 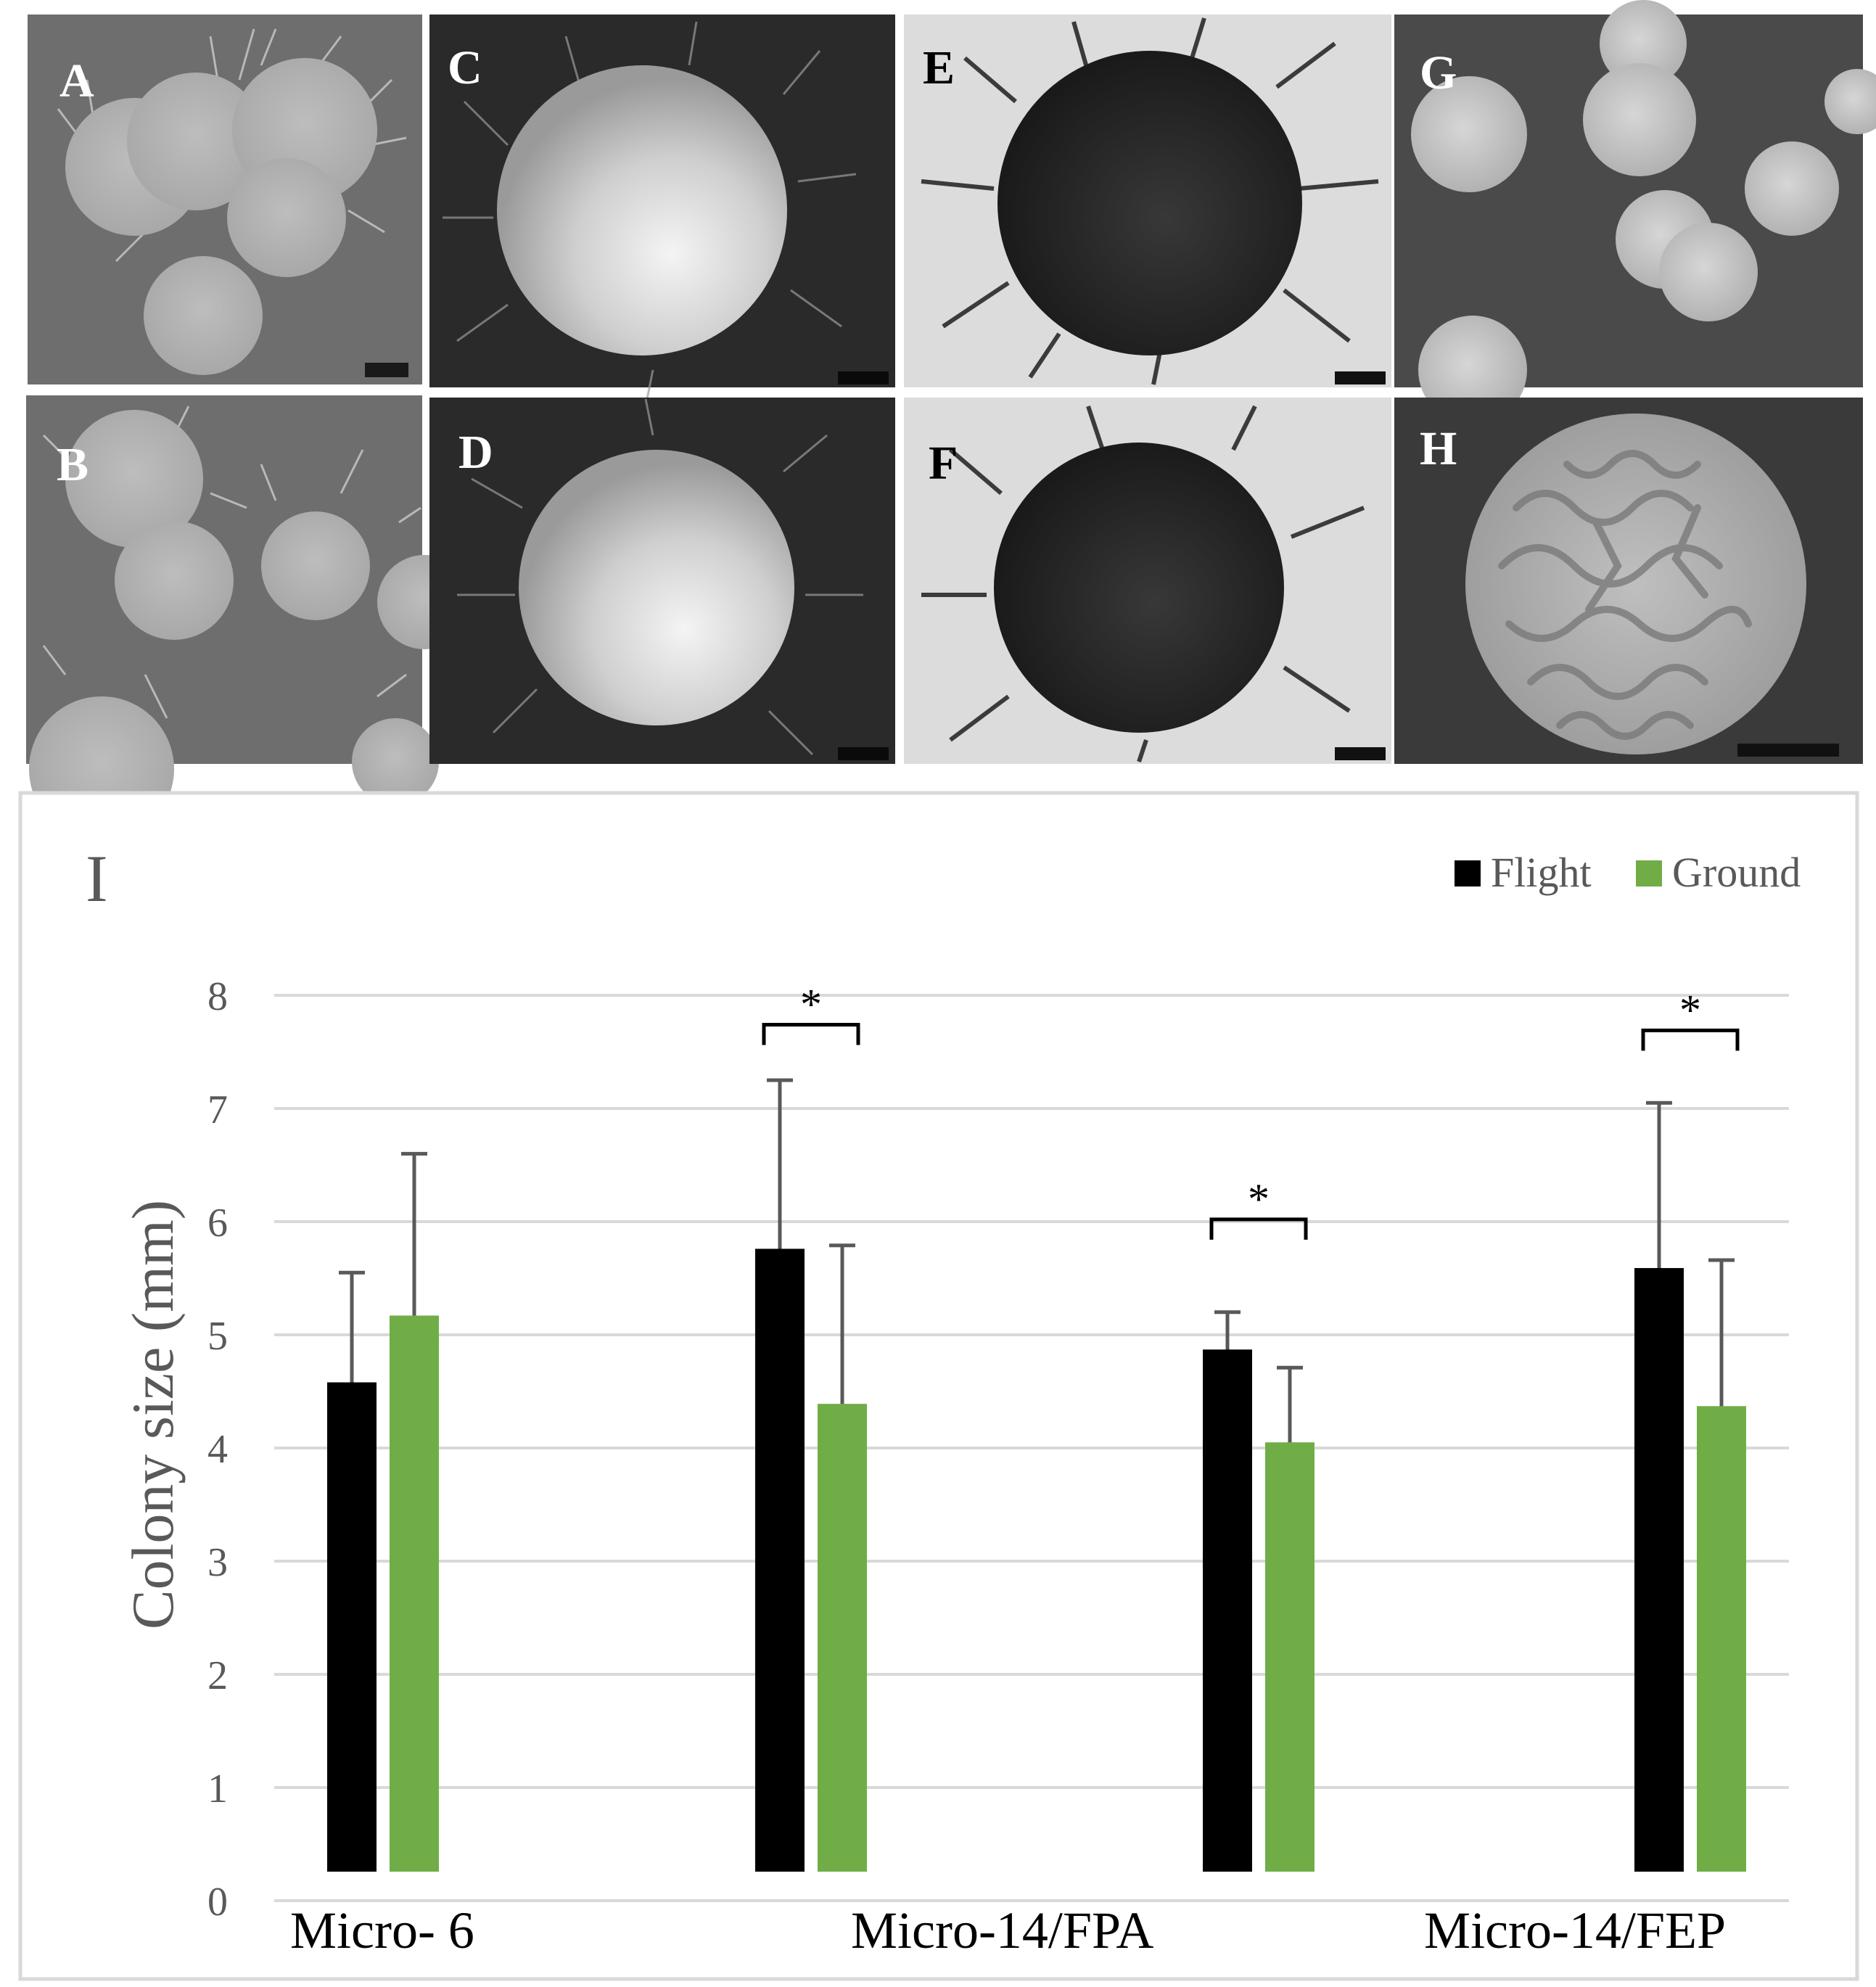 What do you see at coordinates (465, 67) in the screenshot?
I see `panel-label-c: C` at bounding box center [465, 67].